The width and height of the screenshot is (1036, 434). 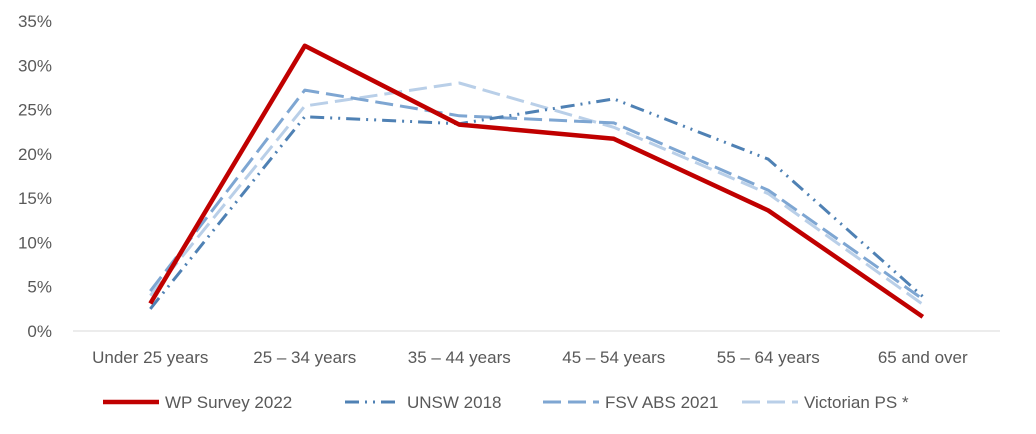 What do you see at coordinates (459, 357) in the screenshot?
I see `x-tick-label: 35 – 44 years` at bounding box center [459, 357].